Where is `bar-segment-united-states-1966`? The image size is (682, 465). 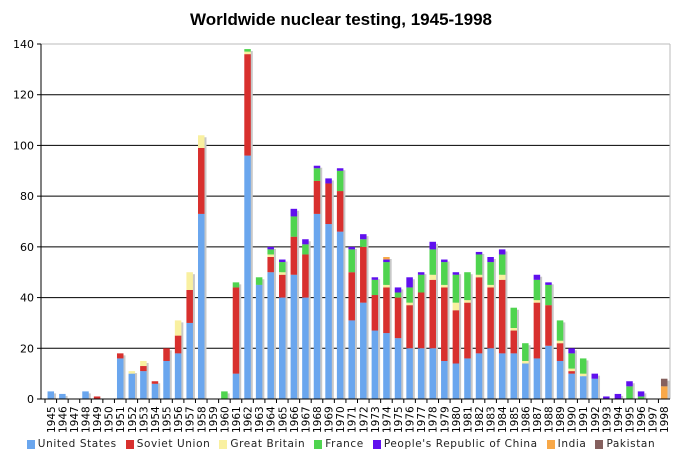
bar-segment-united-states-1966 is located at coordinates (294, 336).